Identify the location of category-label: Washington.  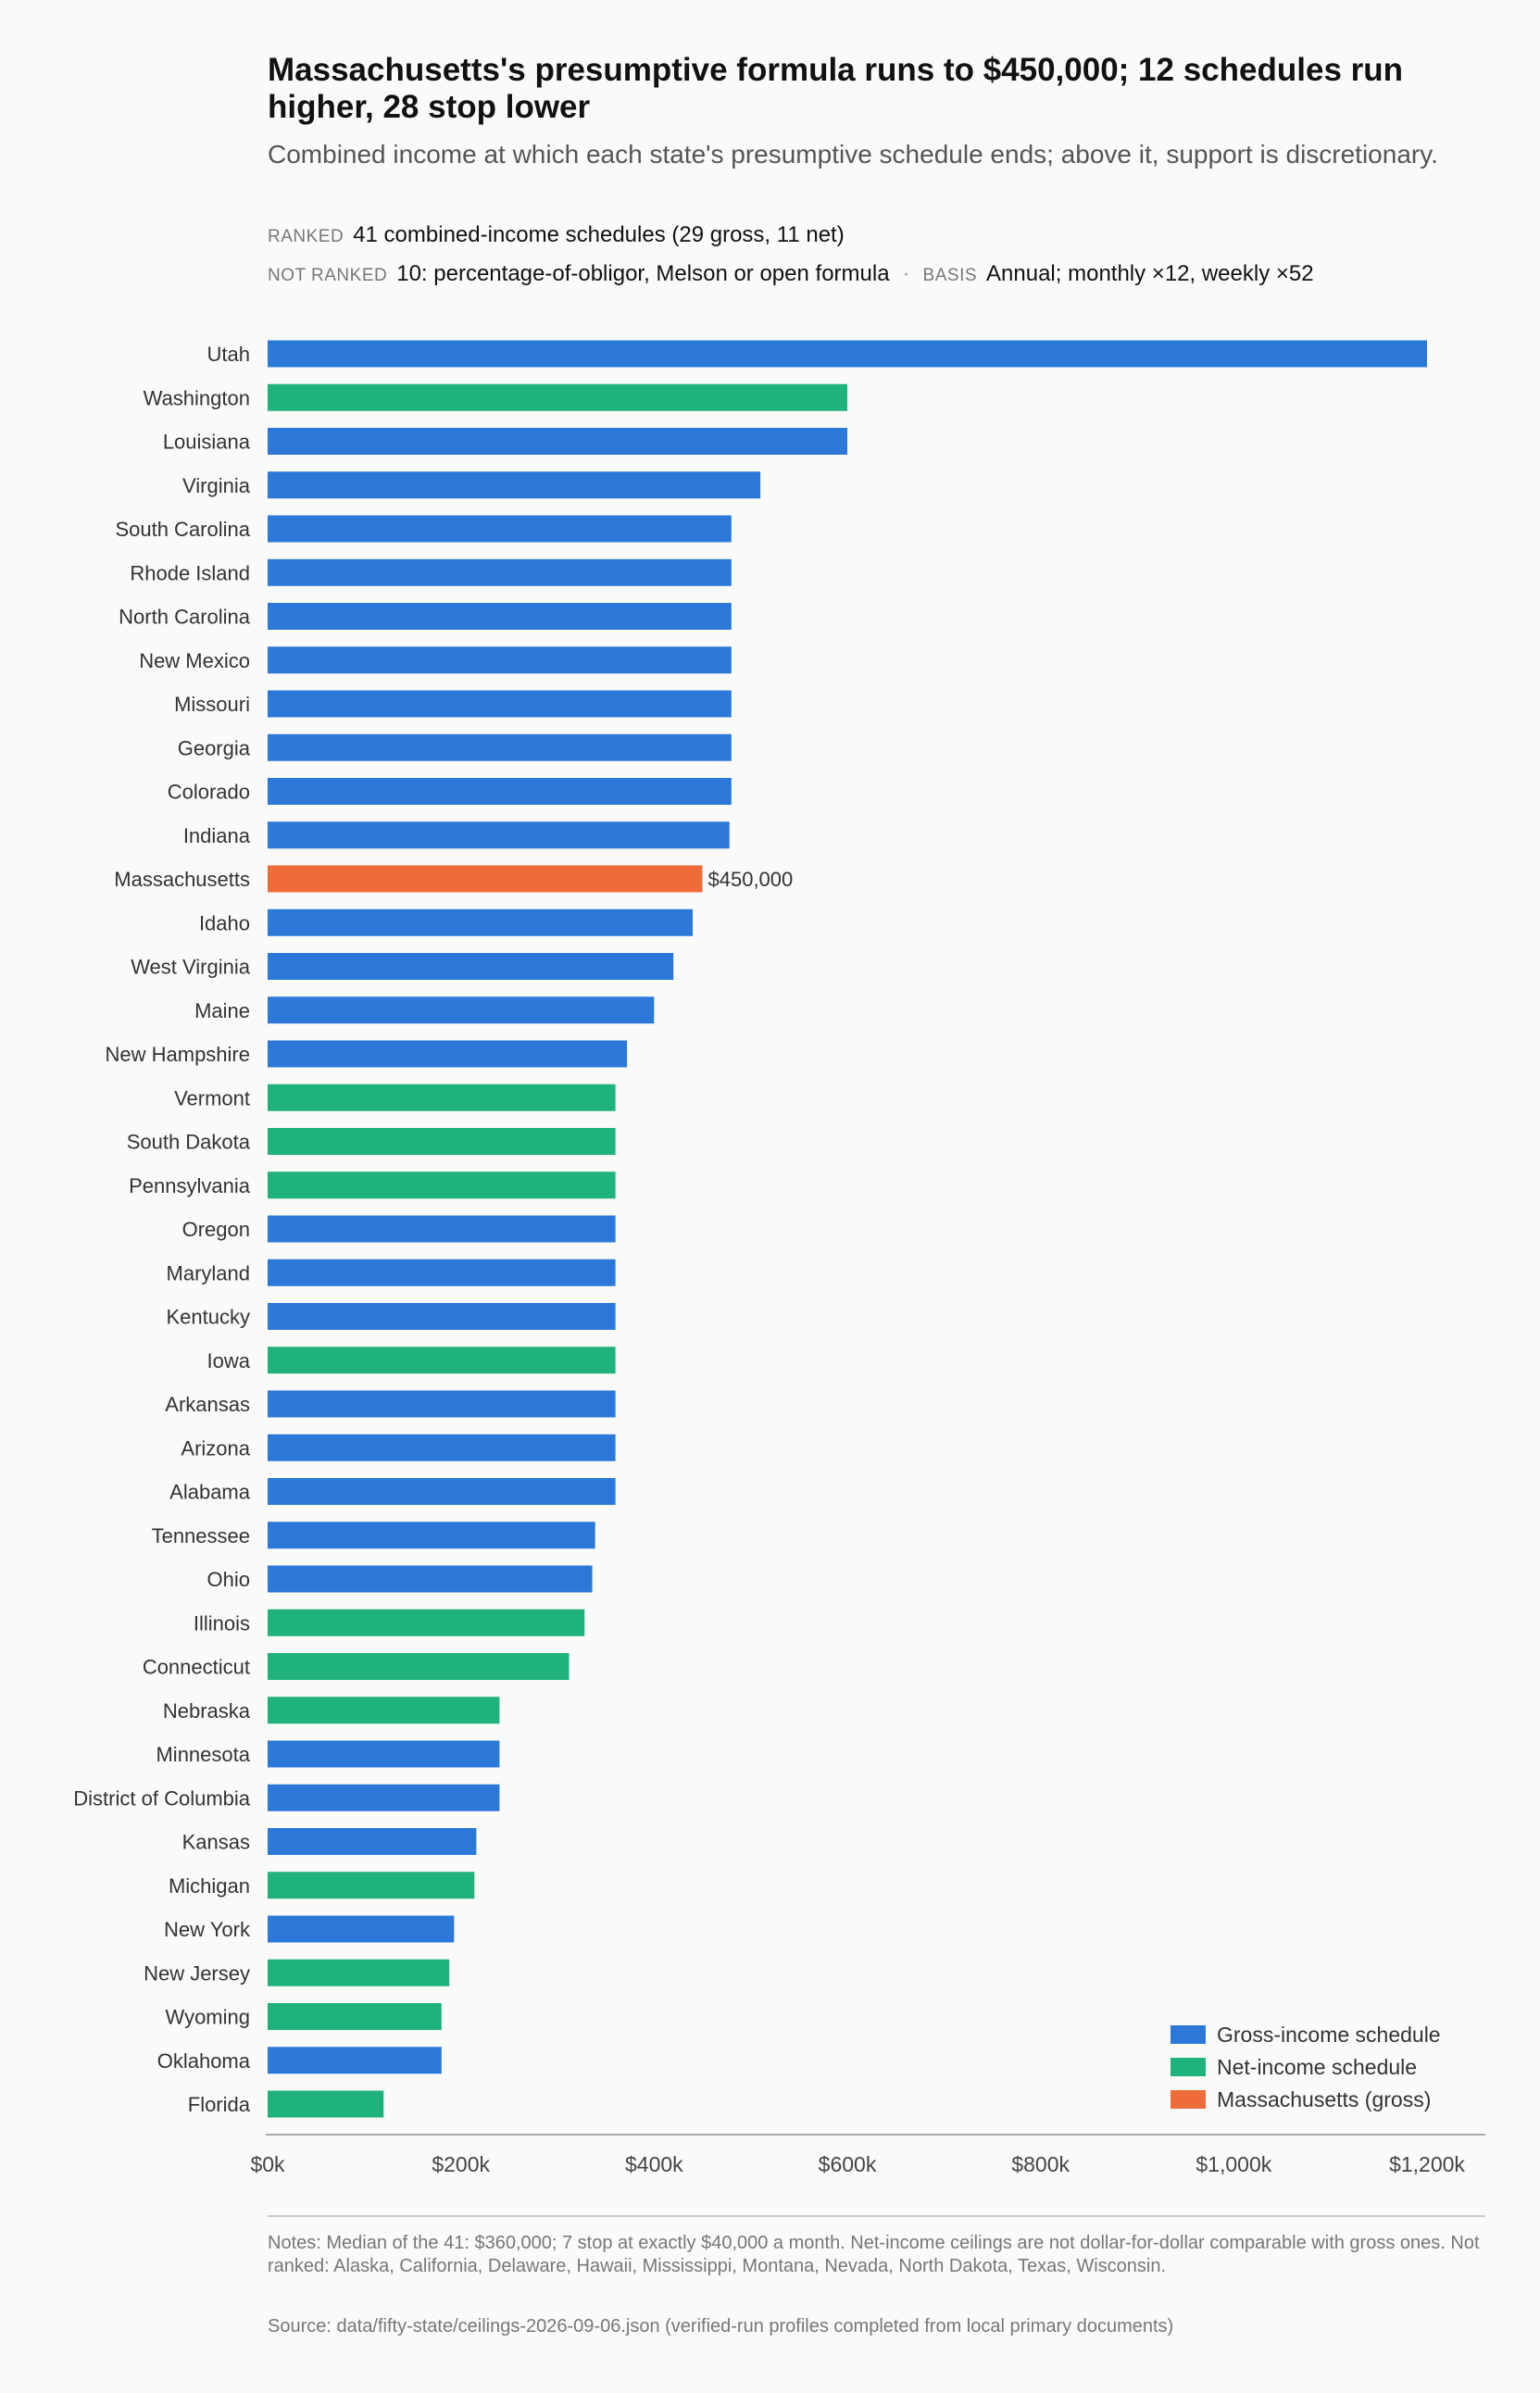
(197, 397).